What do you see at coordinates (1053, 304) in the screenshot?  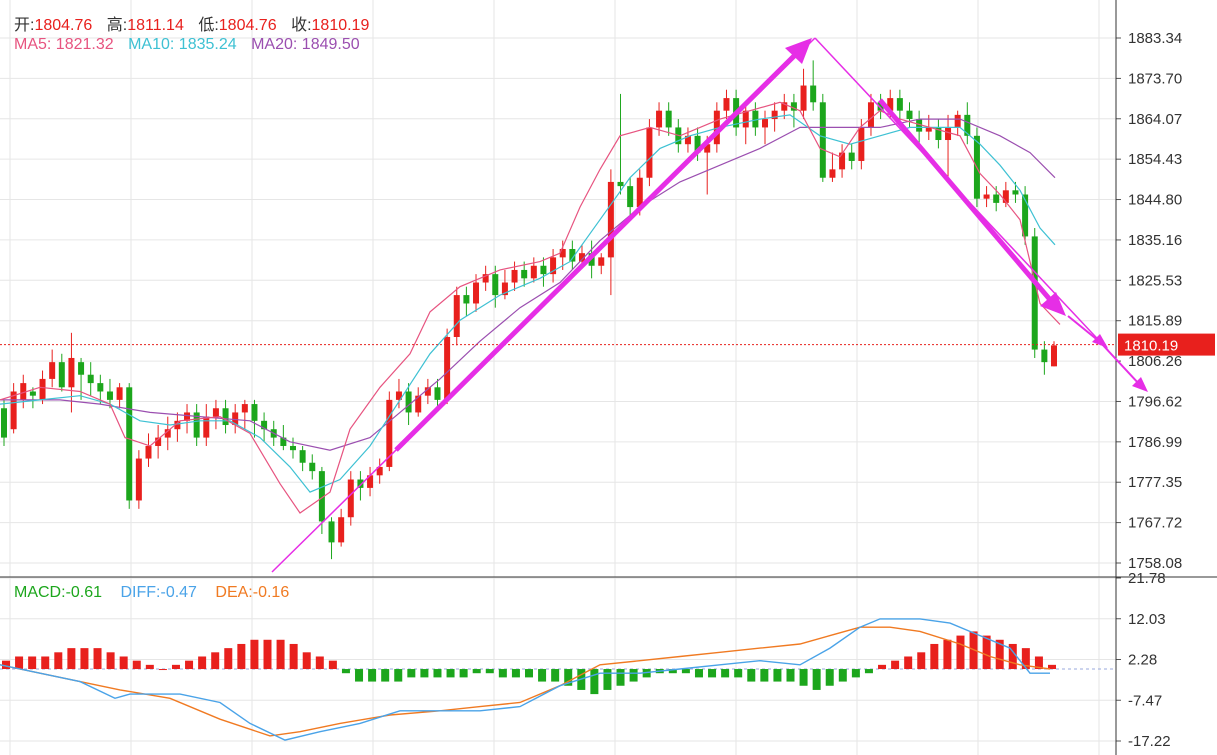 I see `trend-arrow-down-head` at bounding box center [1053, 304].